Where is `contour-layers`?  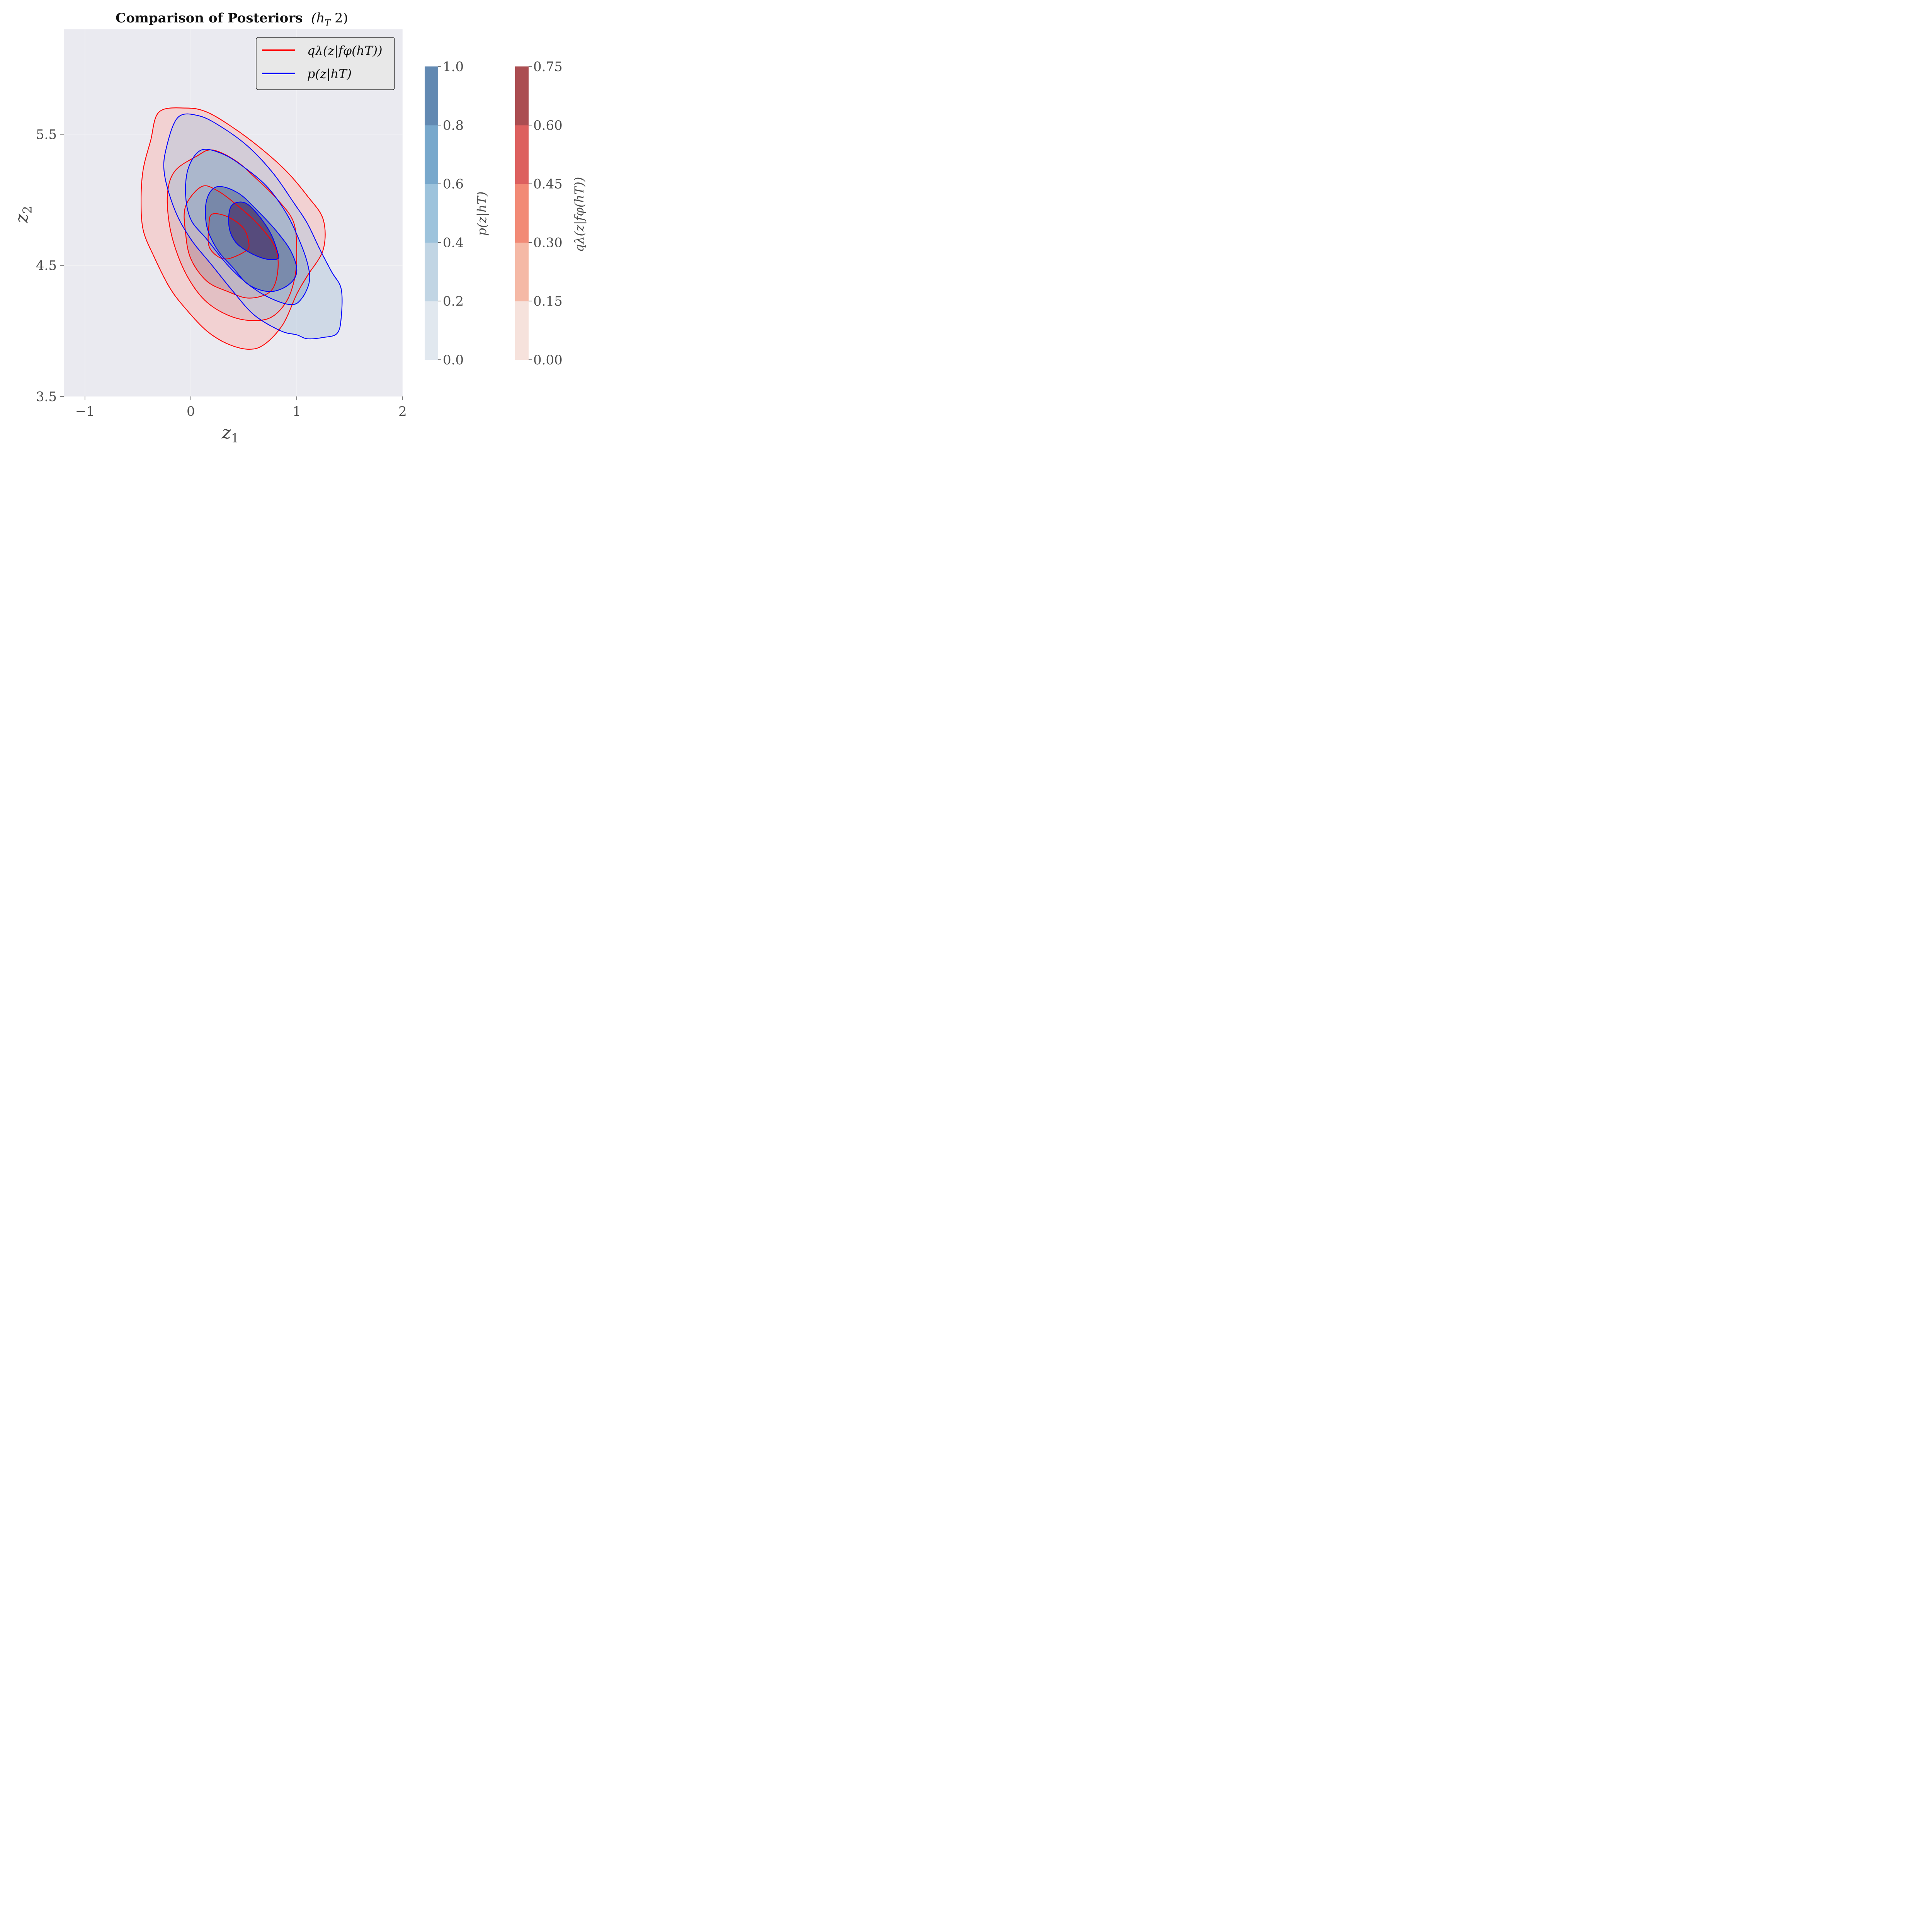
contour-layers is located at coordinates (241, 228).